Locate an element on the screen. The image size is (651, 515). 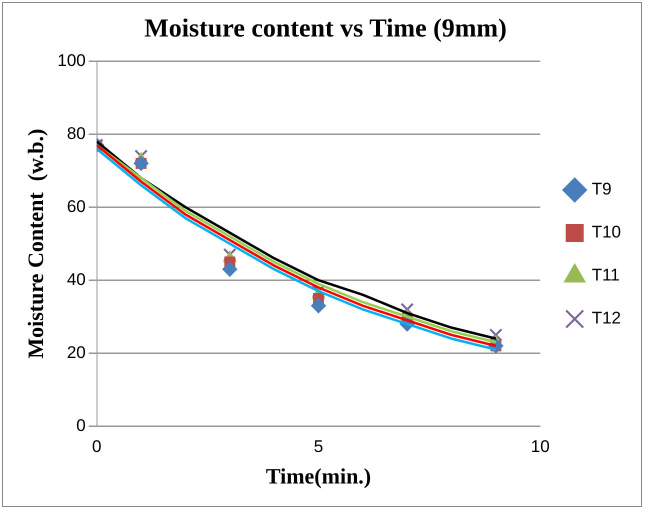
x-tick-label: 0 is located at coordinates (97, 446).